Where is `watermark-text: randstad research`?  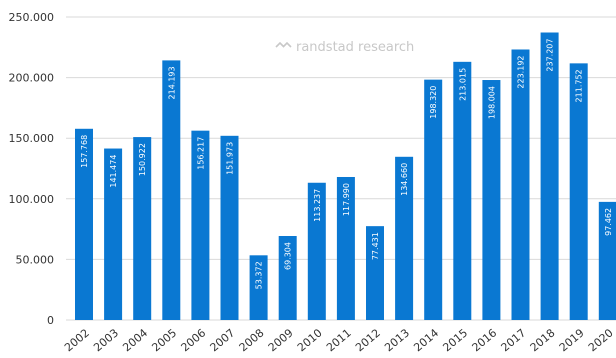 watermark-text: randstad research is located at coordinates (355, 47).